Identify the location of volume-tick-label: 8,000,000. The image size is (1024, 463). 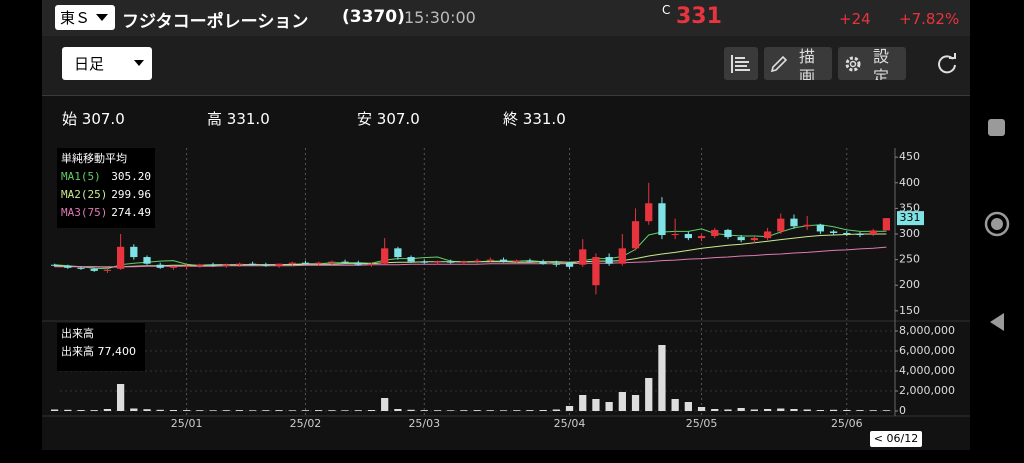
(927, 330).